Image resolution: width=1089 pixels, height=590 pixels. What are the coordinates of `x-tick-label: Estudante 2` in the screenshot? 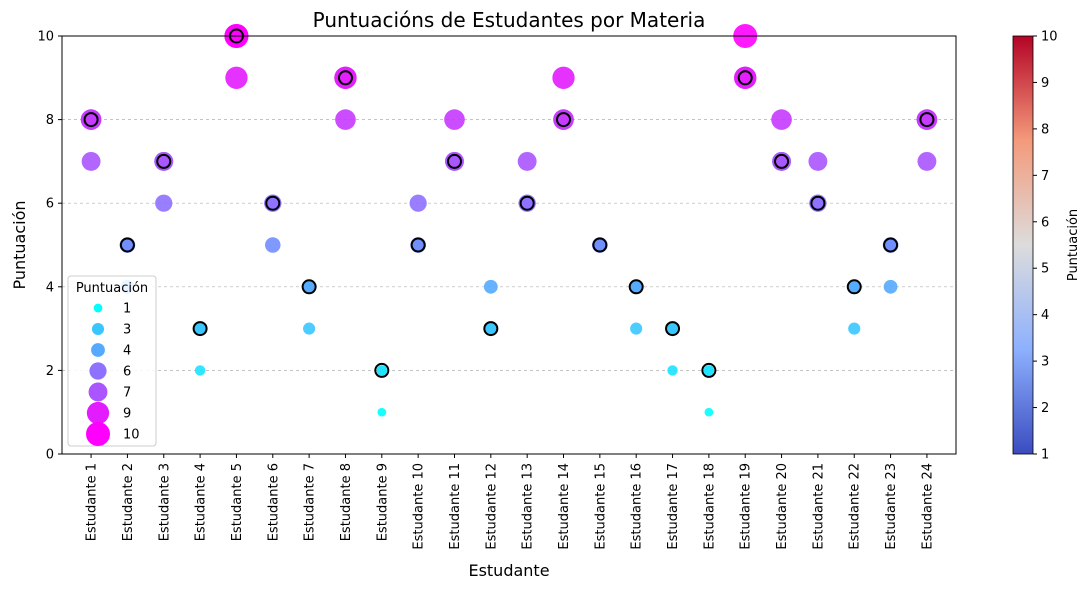 It's located at (128, 502).